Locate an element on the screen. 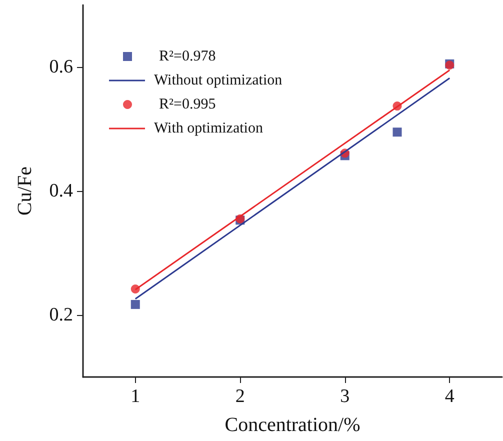 This screenshot has width=503, height=441. legend-label: R²=0.978 is located at coordinates (187, 56).